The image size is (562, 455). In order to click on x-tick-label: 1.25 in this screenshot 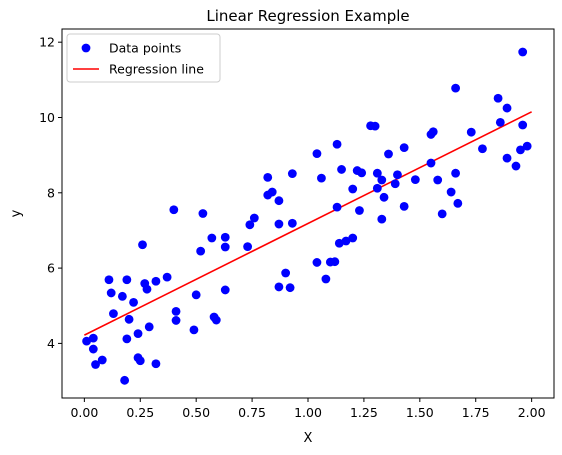, I will do `click(364, 412)`.